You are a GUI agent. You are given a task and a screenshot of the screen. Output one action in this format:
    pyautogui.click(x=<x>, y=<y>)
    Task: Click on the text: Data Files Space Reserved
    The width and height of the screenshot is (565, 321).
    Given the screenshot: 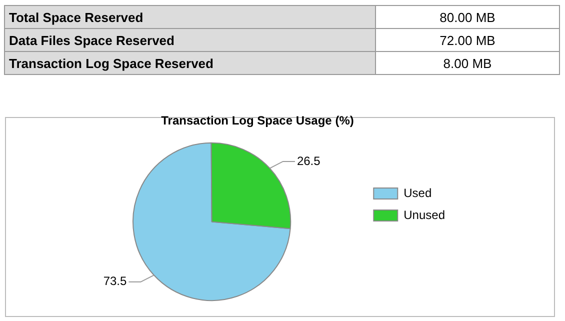 What is the action you would take?
    pyautogui.click(x=190, y=40)
    